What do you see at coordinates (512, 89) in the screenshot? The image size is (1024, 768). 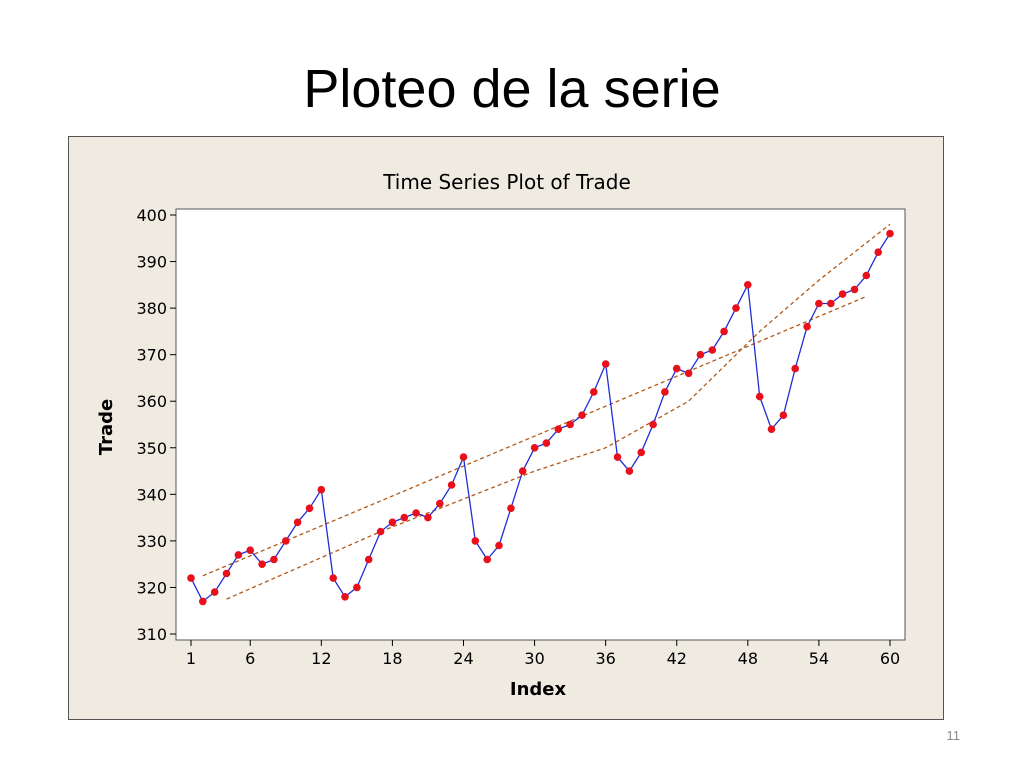 I see `slide-title: Ploteo de la serie` at bounding box center [512, 89].